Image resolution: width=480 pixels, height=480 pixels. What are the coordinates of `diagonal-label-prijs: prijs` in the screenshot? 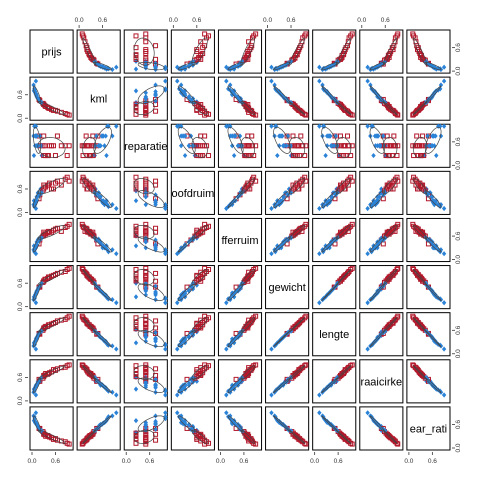 It's located at (51, 53).